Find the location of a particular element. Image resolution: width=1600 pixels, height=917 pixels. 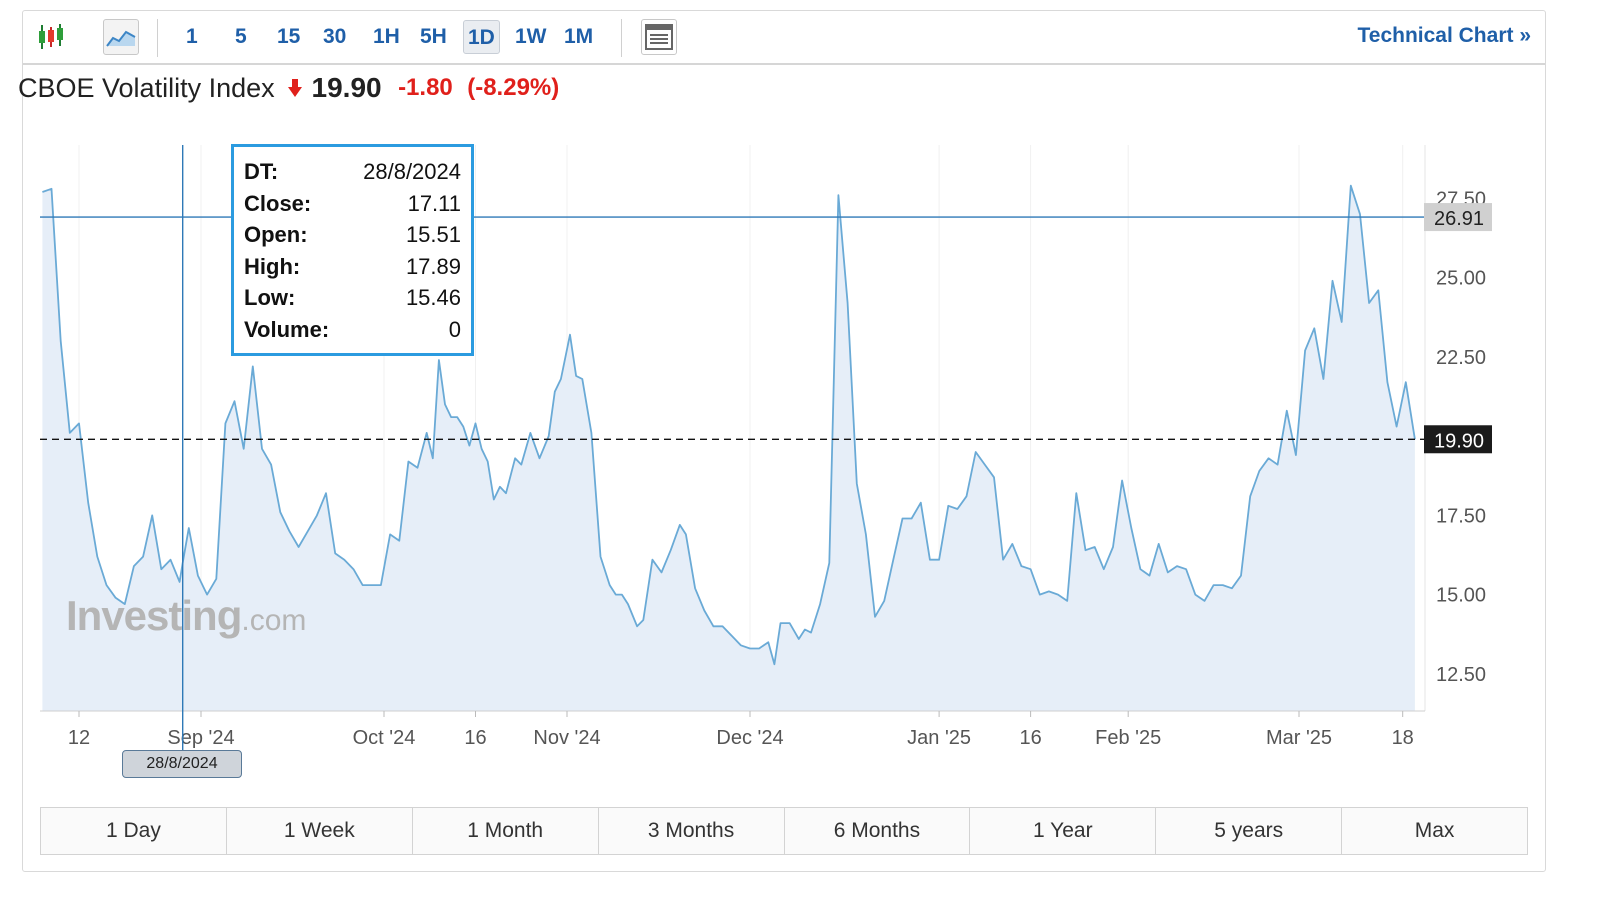

period-1-day-button: 1 Day is located at coordinates (134, 831).